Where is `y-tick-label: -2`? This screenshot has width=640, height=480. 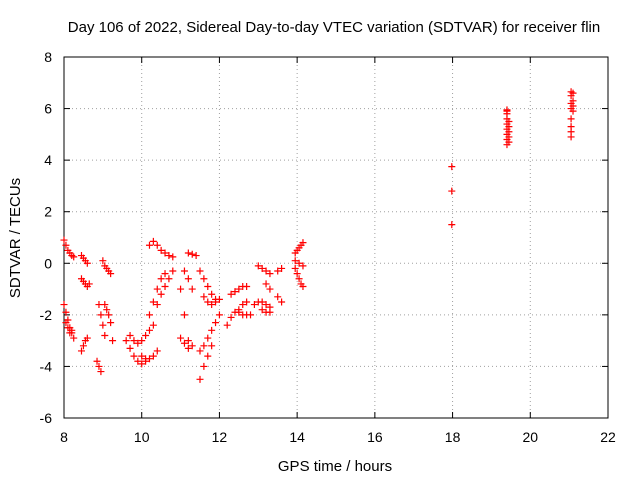
y-tick-label: -2 is located at coordinates (46, 315).